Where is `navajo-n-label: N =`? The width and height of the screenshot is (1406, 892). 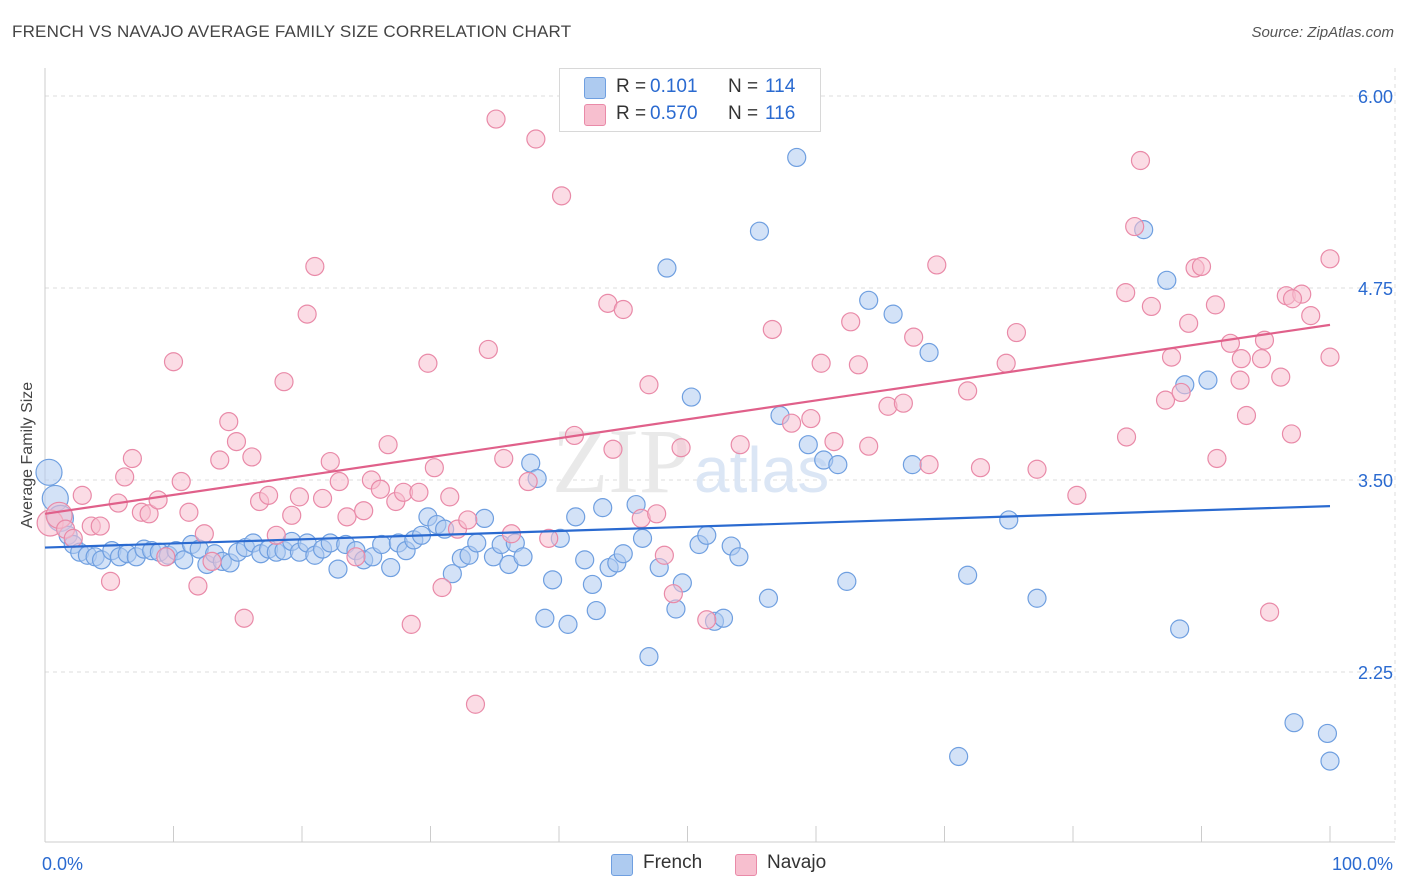
navajo-n-label: N = is located at coordinates (743, 113).